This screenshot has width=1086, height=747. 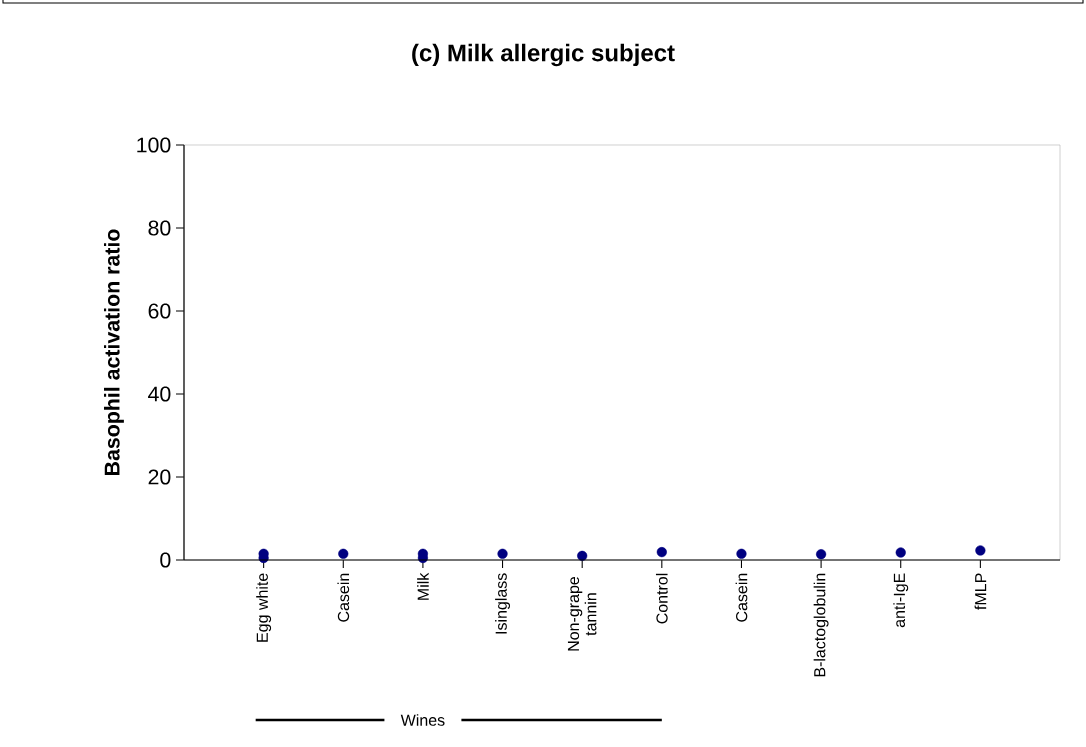 What do you see at coordinates (159, 477) in the screenshot?
I see `y-tick-label: 20` at bounding box center [159, 477].